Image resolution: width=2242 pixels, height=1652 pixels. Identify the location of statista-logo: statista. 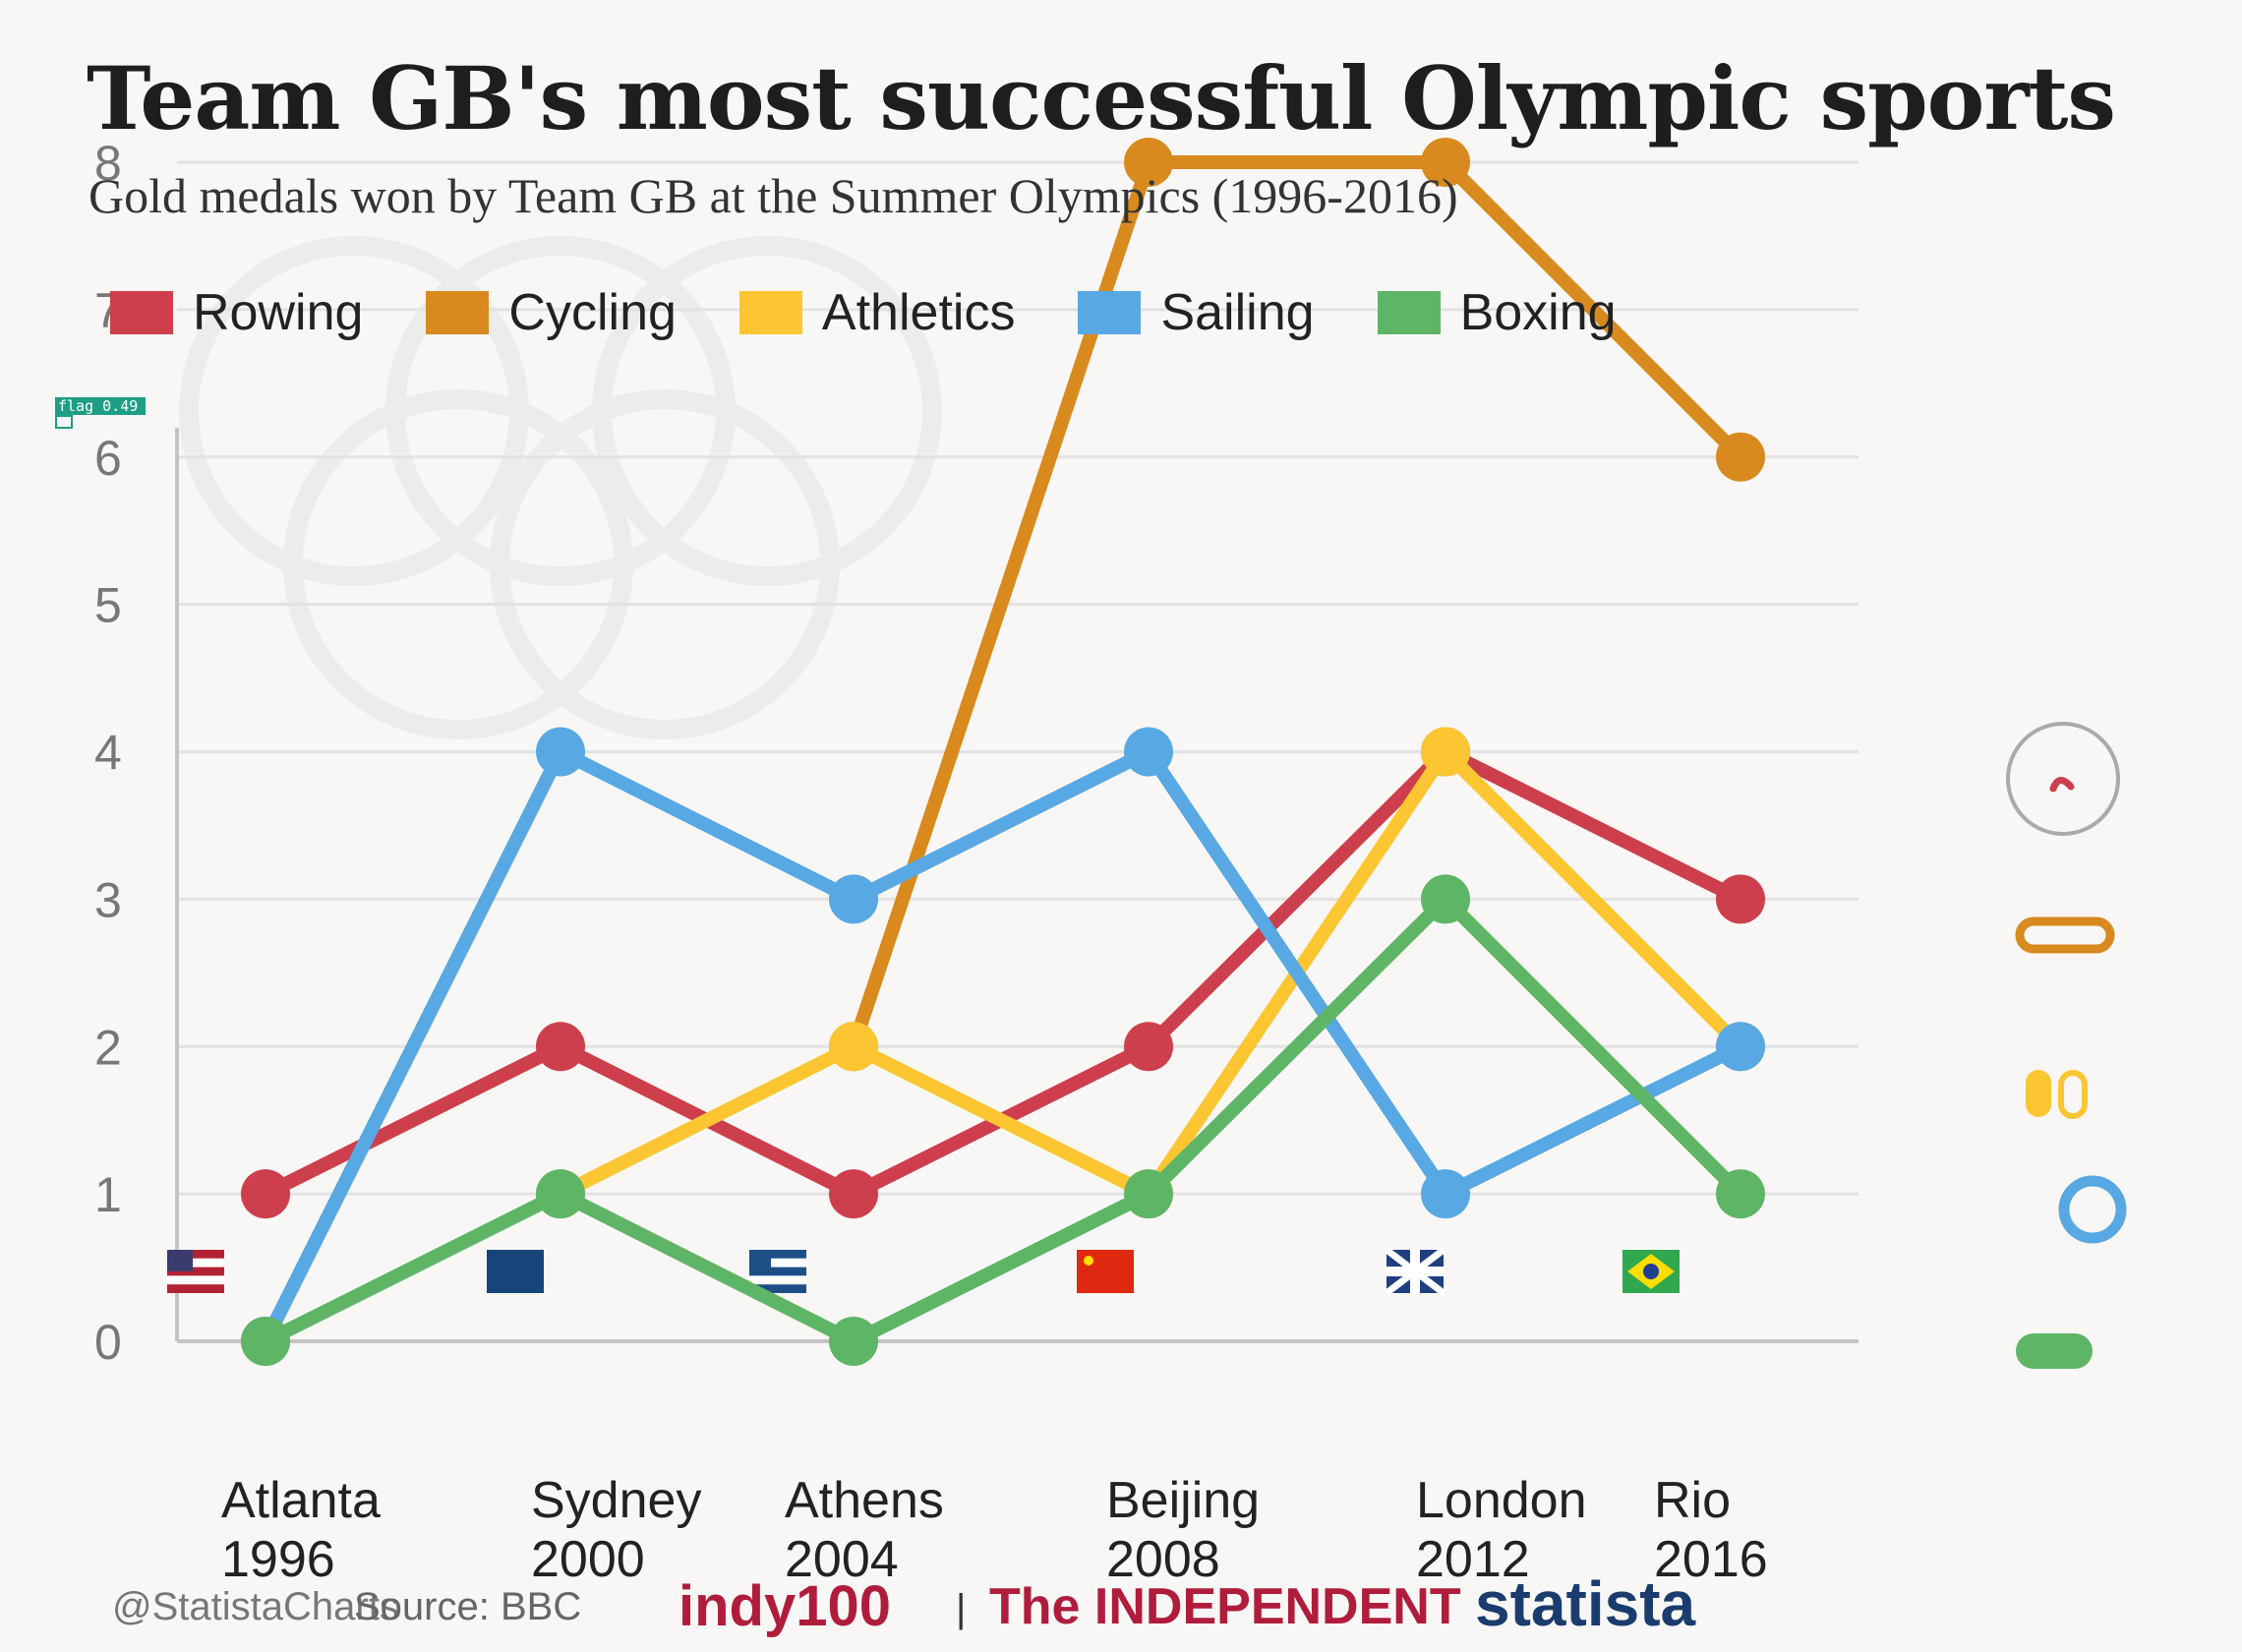
(1585, 1603).